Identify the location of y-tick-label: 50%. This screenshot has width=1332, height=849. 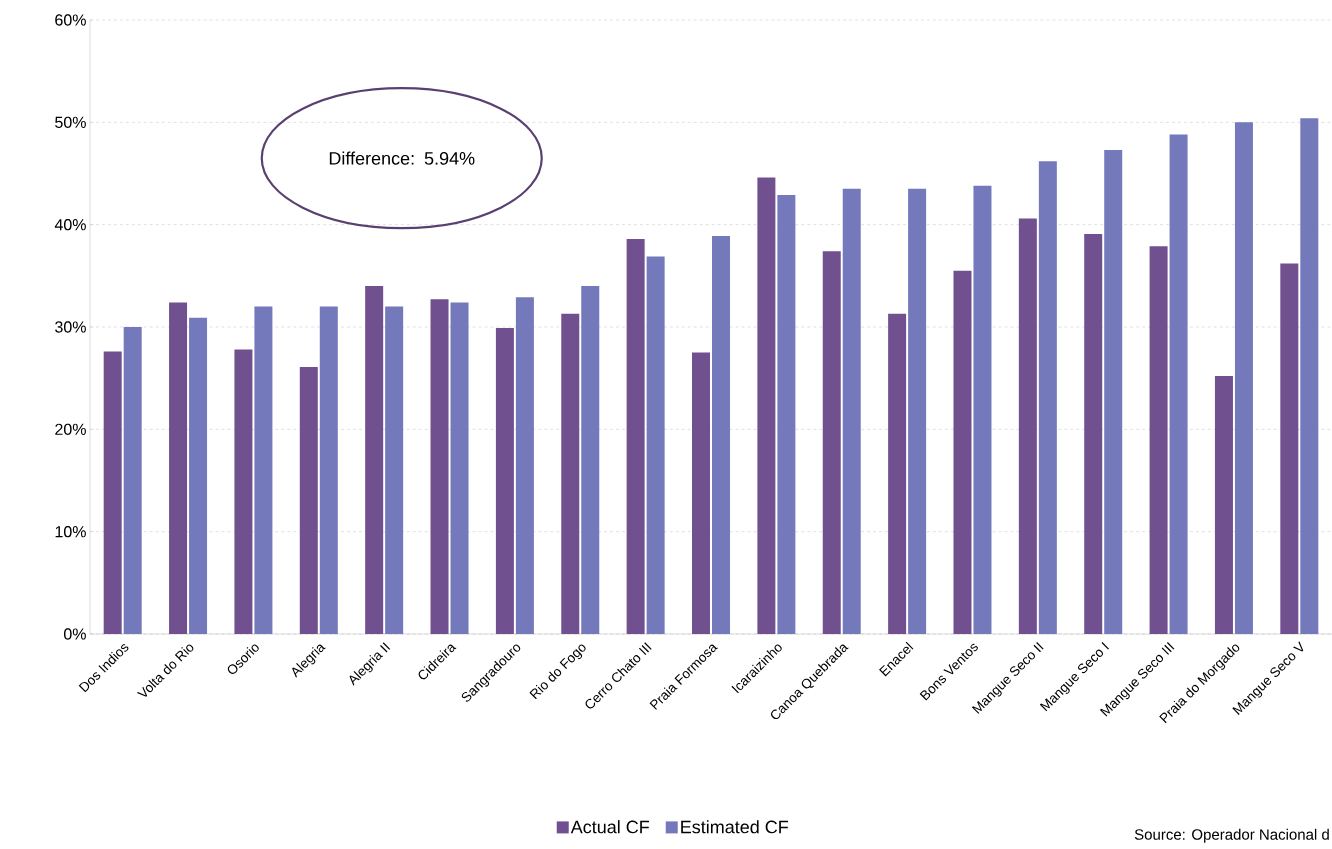
(70, 122).